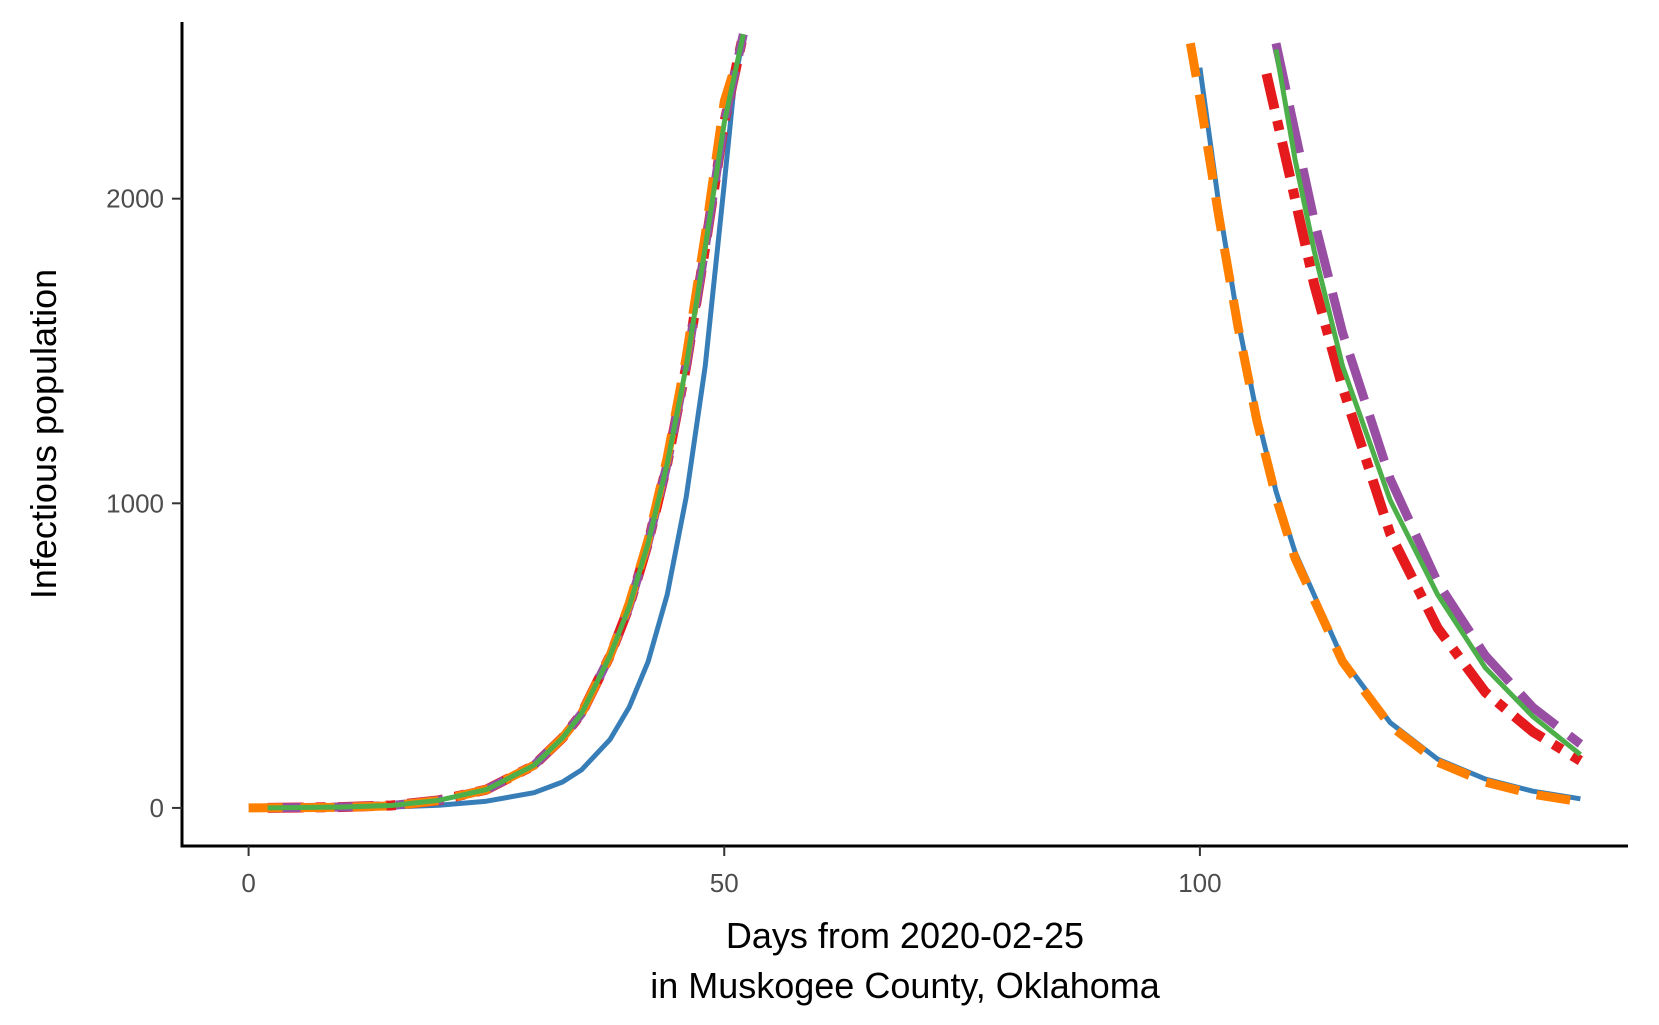 The width and height of the screenshot is (1659, 1025). Describe the element at coordinates (157, 808) in the screenshot. I see `y-tick-label: 0` at that location.